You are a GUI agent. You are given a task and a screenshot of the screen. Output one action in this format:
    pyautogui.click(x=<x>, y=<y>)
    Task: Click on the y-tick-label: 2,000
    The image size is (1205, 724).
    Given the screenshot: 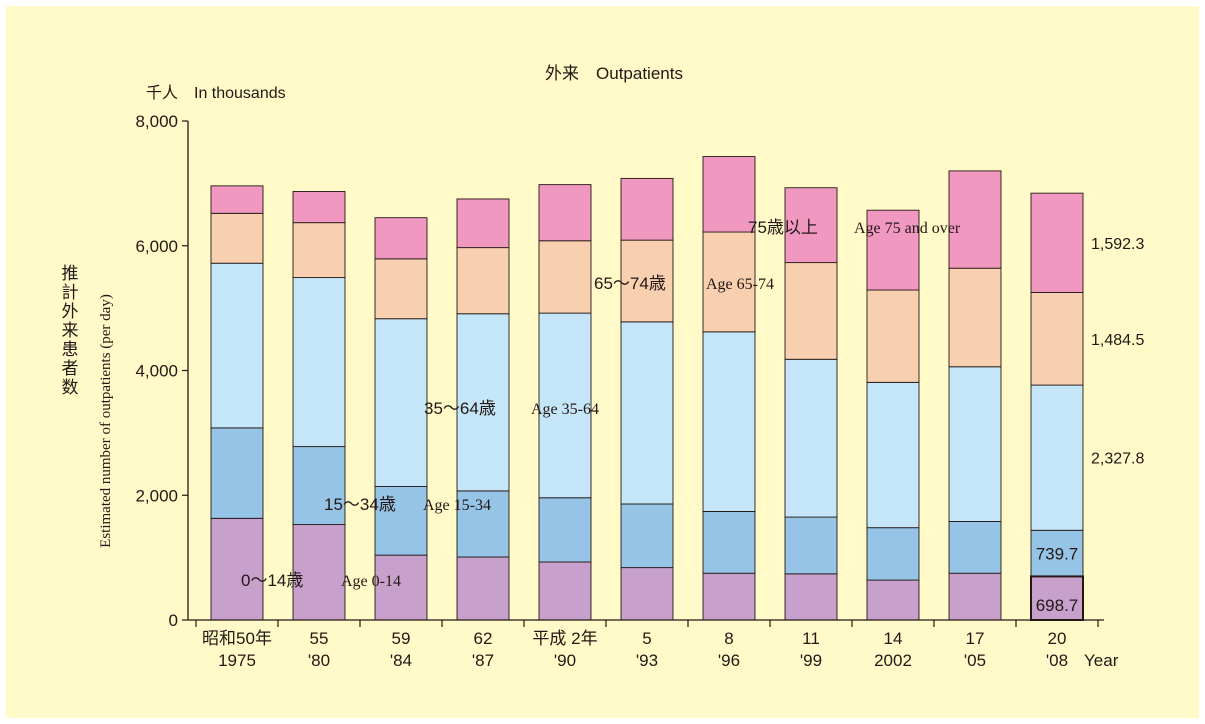 What is the action you would take?
    pyautogui.click(x=156, y=495)
    